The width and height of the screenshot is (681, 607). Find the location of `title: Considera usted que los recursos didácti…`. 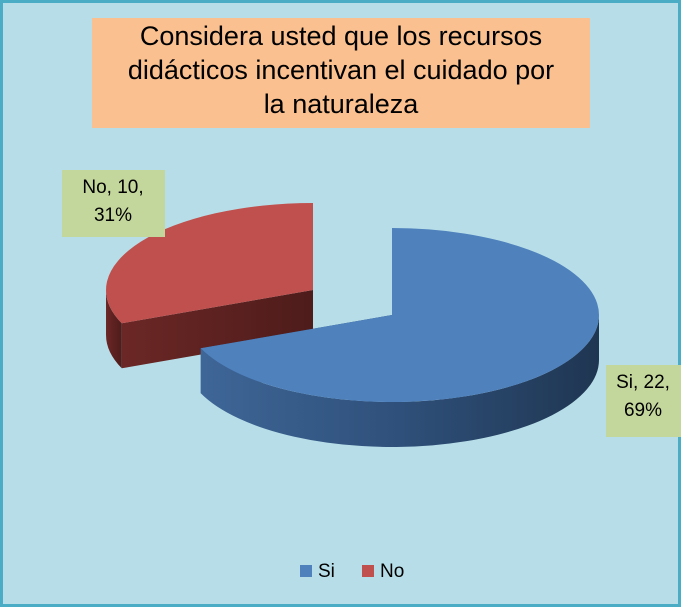

title: Considera usted que los recursos didácti… is located at coordinates (341, 70).